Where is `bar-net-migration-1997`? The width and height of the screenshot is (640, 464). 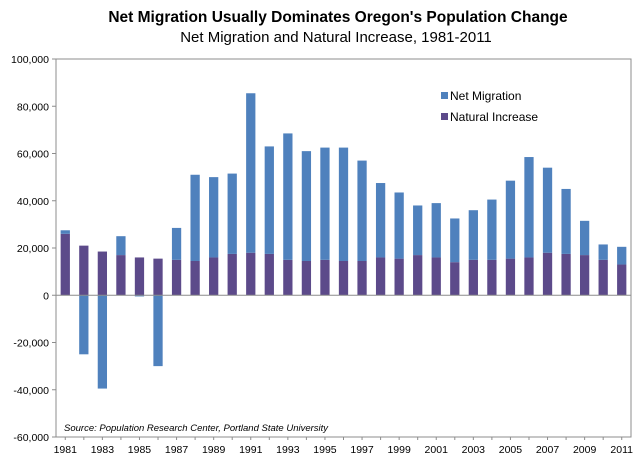
bar-net-migration-1997 is located at coordinates (362, 210).